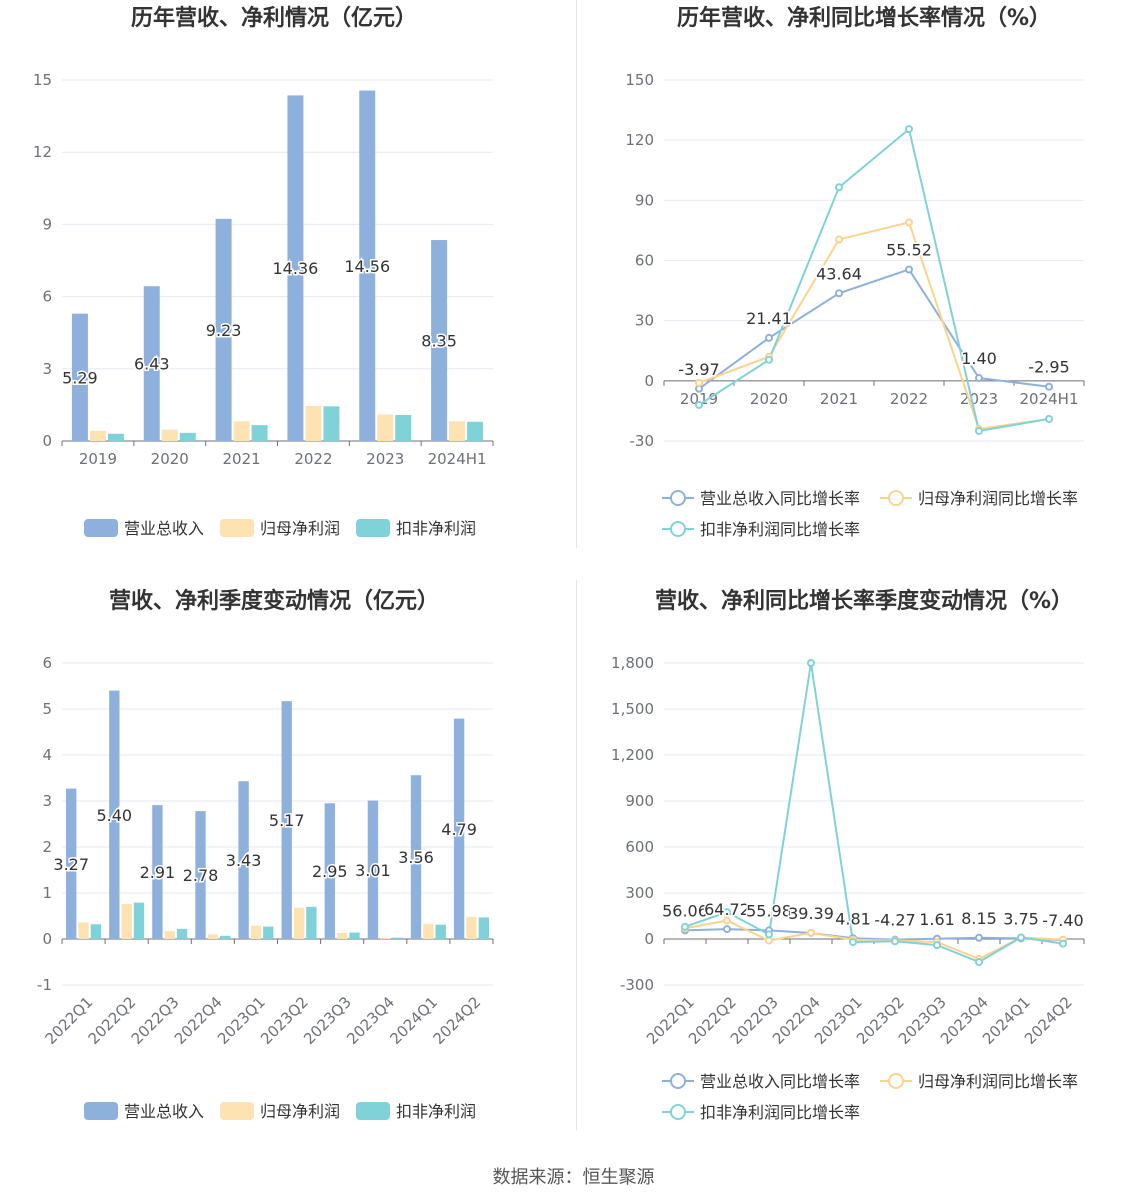  What do you see at coordinates (769, 318) in the screenshot?
I see `data-label: 21.41` at bounding box center [769, 318].